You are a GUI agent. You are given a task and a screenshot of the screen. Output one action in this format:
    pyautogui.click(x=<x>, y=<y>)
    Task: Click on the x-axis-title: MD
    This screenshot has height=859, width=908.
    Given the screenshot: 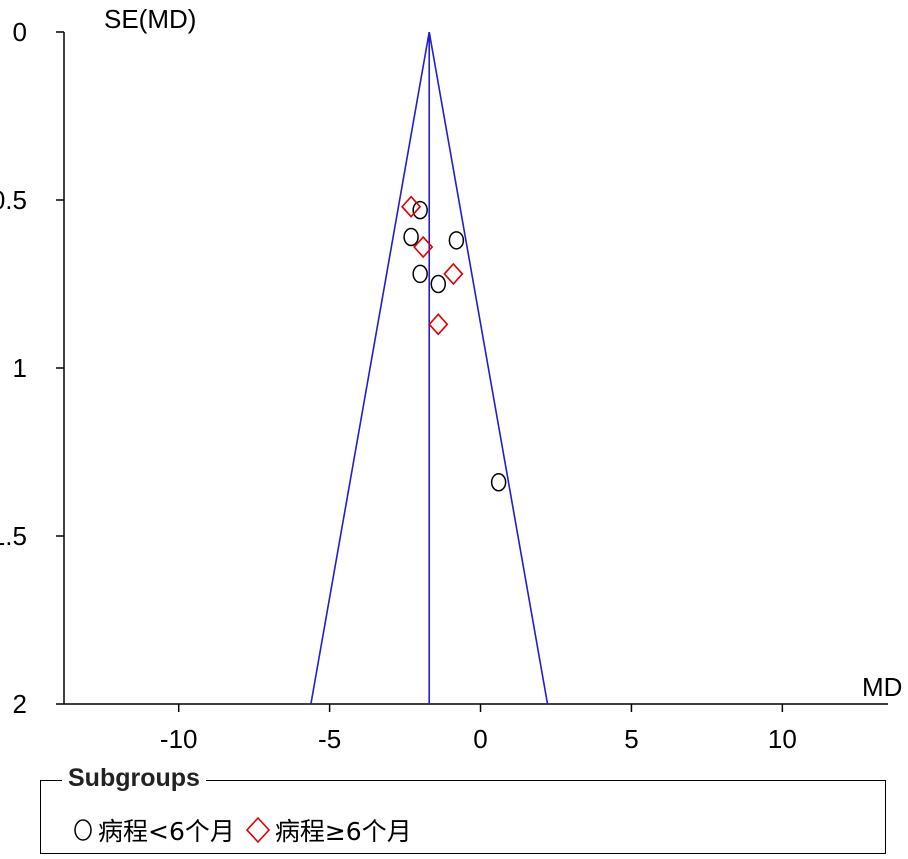 What is the action you would take?
    pyautogui.click(x=882, y=687)
    